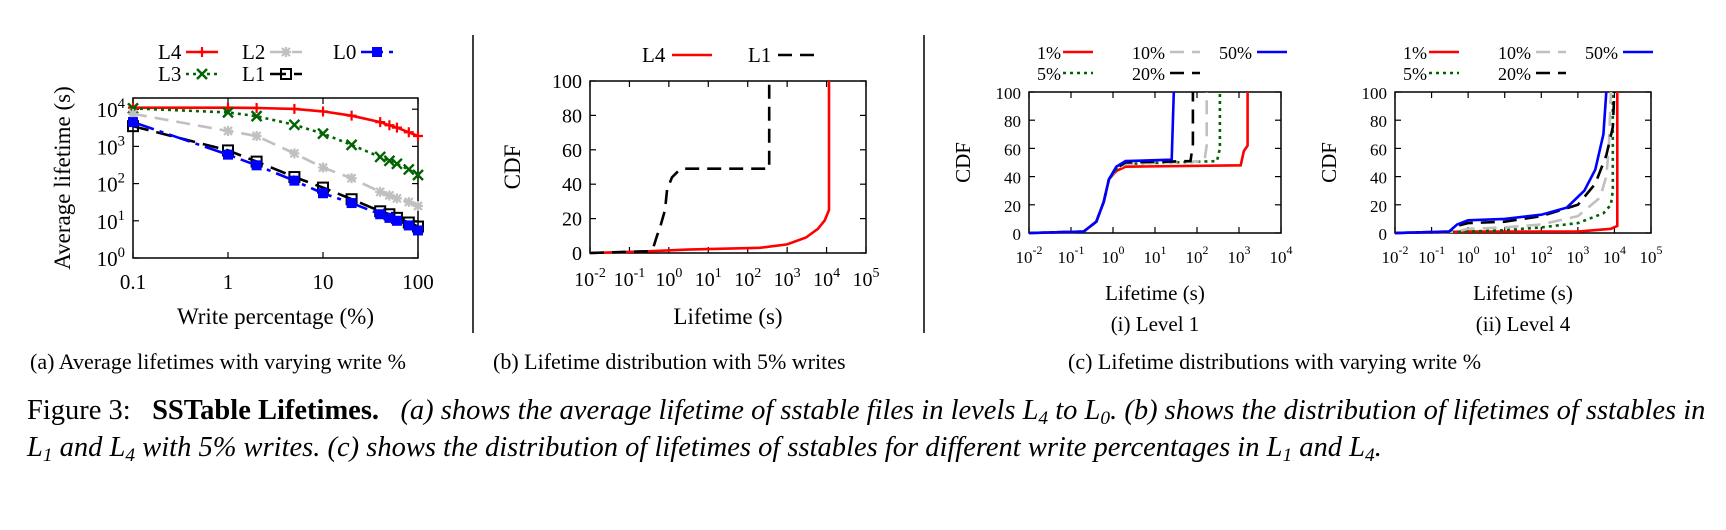  I want to click on legend-label: 20%, so click(1148, 74).